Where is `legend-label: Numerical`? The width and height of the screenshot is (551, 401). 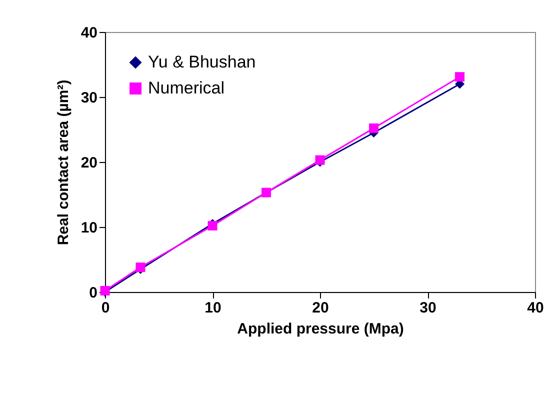
legend-label: Numerical is located at coordinates (186, 88).